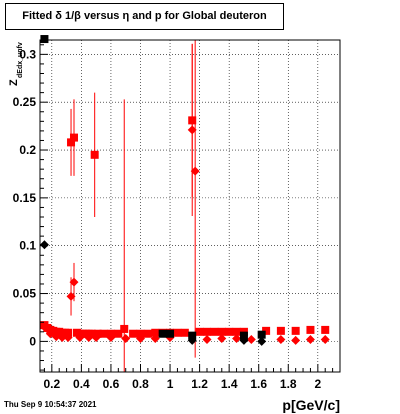  What do you see at coordinates (32, 341) in the screenshot?
I see `y-tick-label: 0` at bounding box center [32, 341].